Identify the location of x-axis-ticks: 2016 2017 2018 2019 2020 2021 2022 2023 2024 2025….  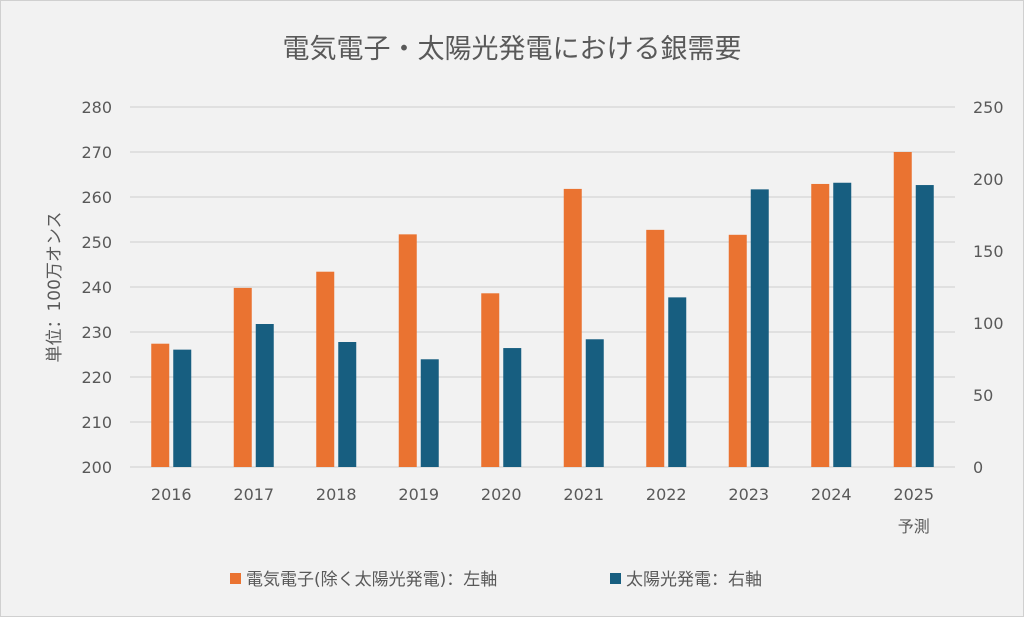
(542, 510).